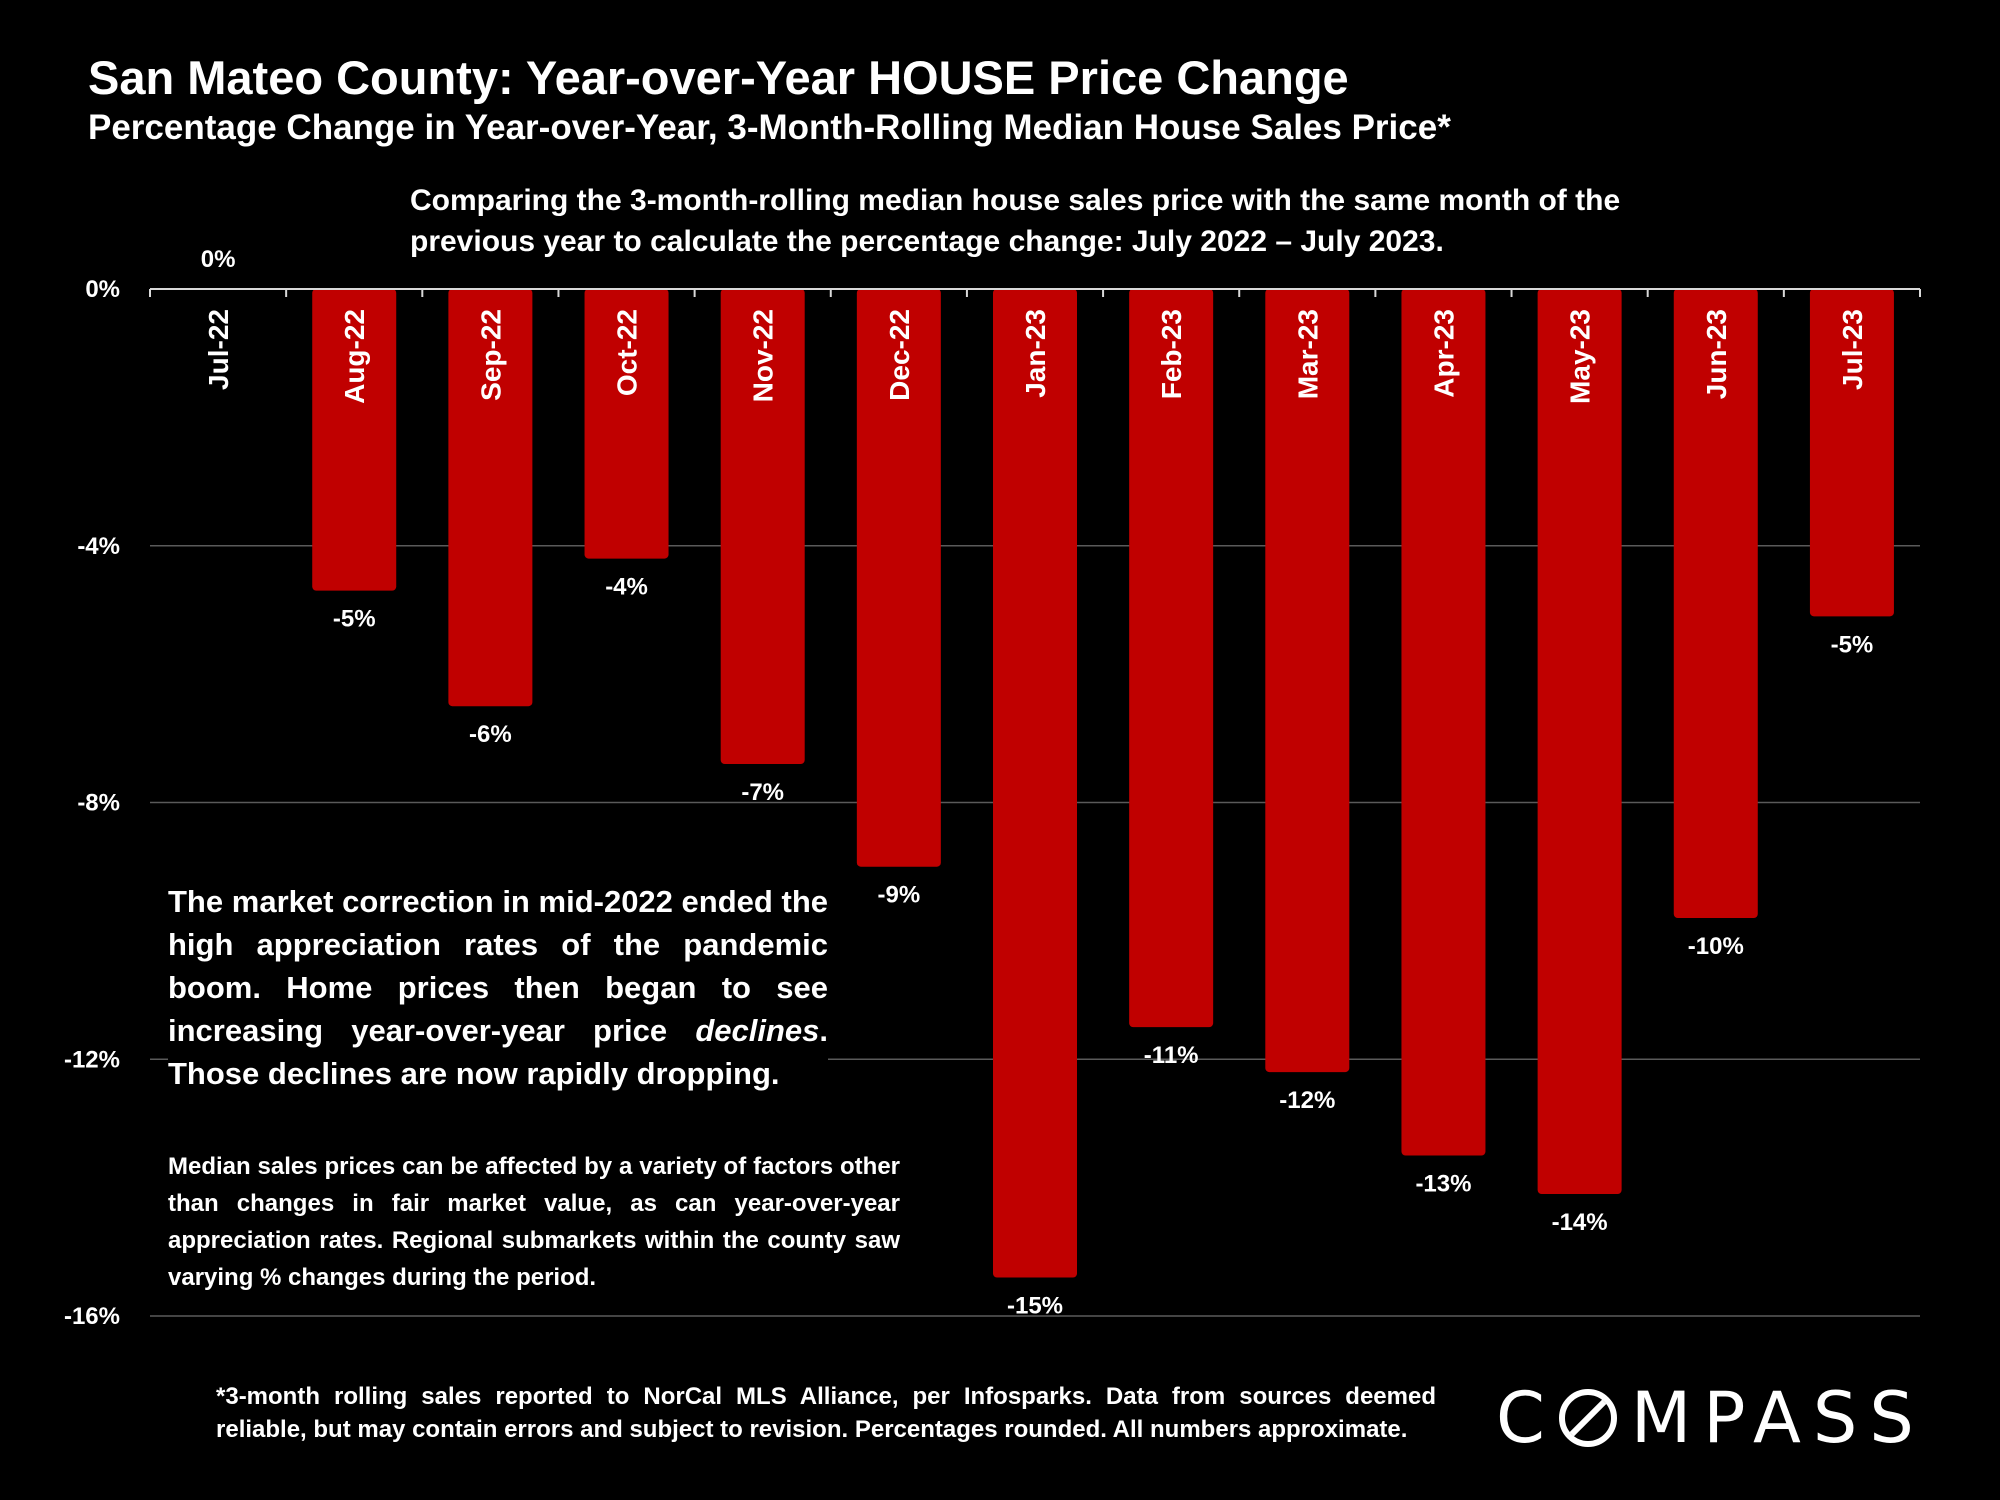 The height and width of the screenshot is (1500, 2000). I want to click on data-label: -9%, so click(899, 895).